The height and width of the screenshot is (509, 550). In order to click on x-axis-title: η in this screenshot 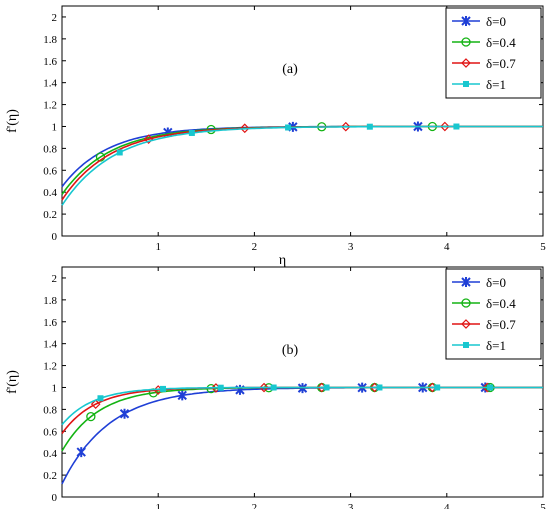, I will do `click(282, 260)`.